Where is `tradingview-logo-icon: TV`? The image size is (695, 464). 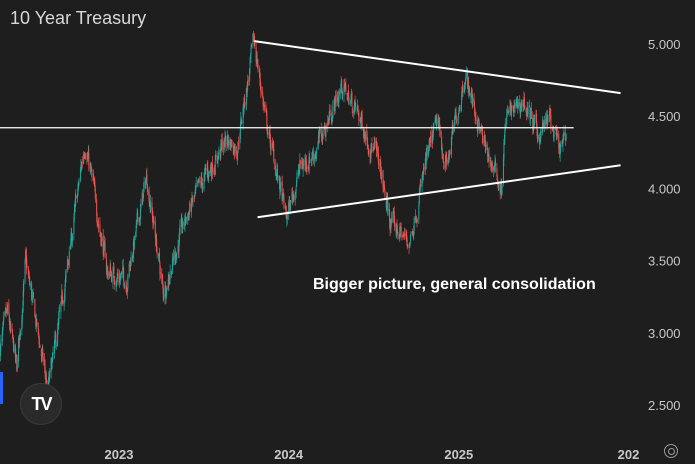 tradingview-logo-icon: TV is located at coordinates (41, 404).